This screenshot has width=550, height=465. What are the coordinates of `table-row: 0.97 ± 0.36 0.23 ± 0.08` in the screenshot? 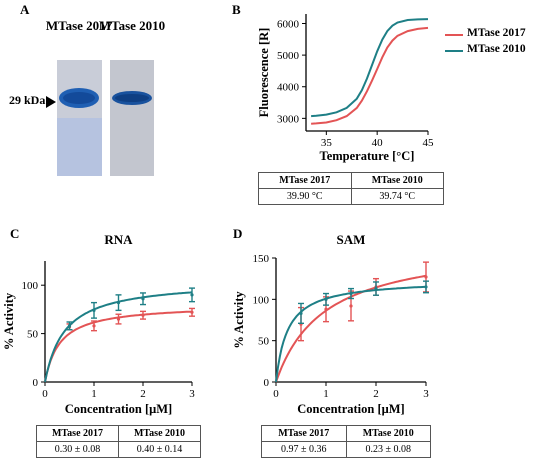 It's located at (346, 449).